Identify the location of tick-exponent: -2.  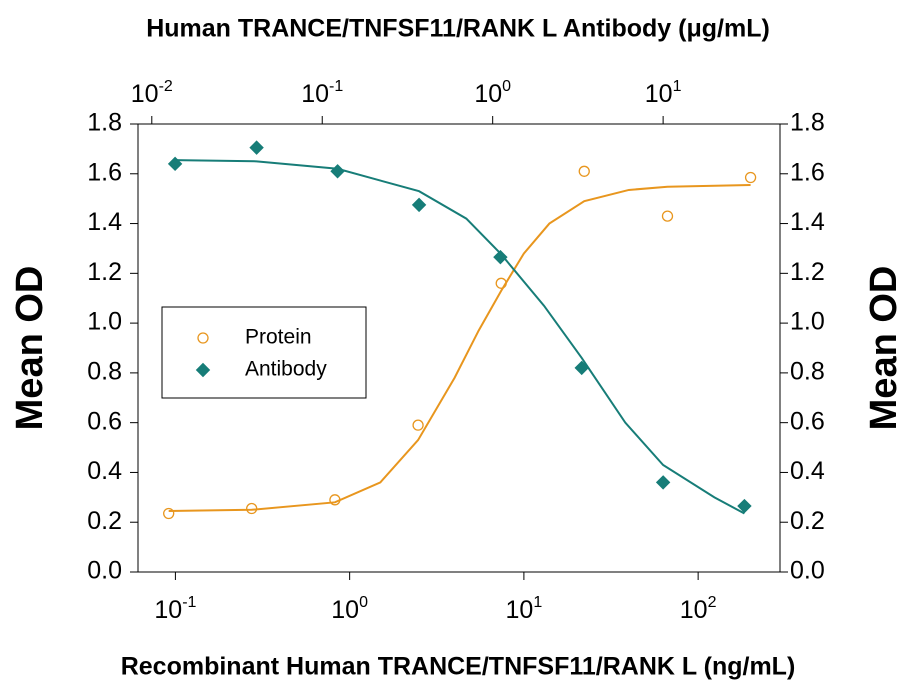
(166, 86).